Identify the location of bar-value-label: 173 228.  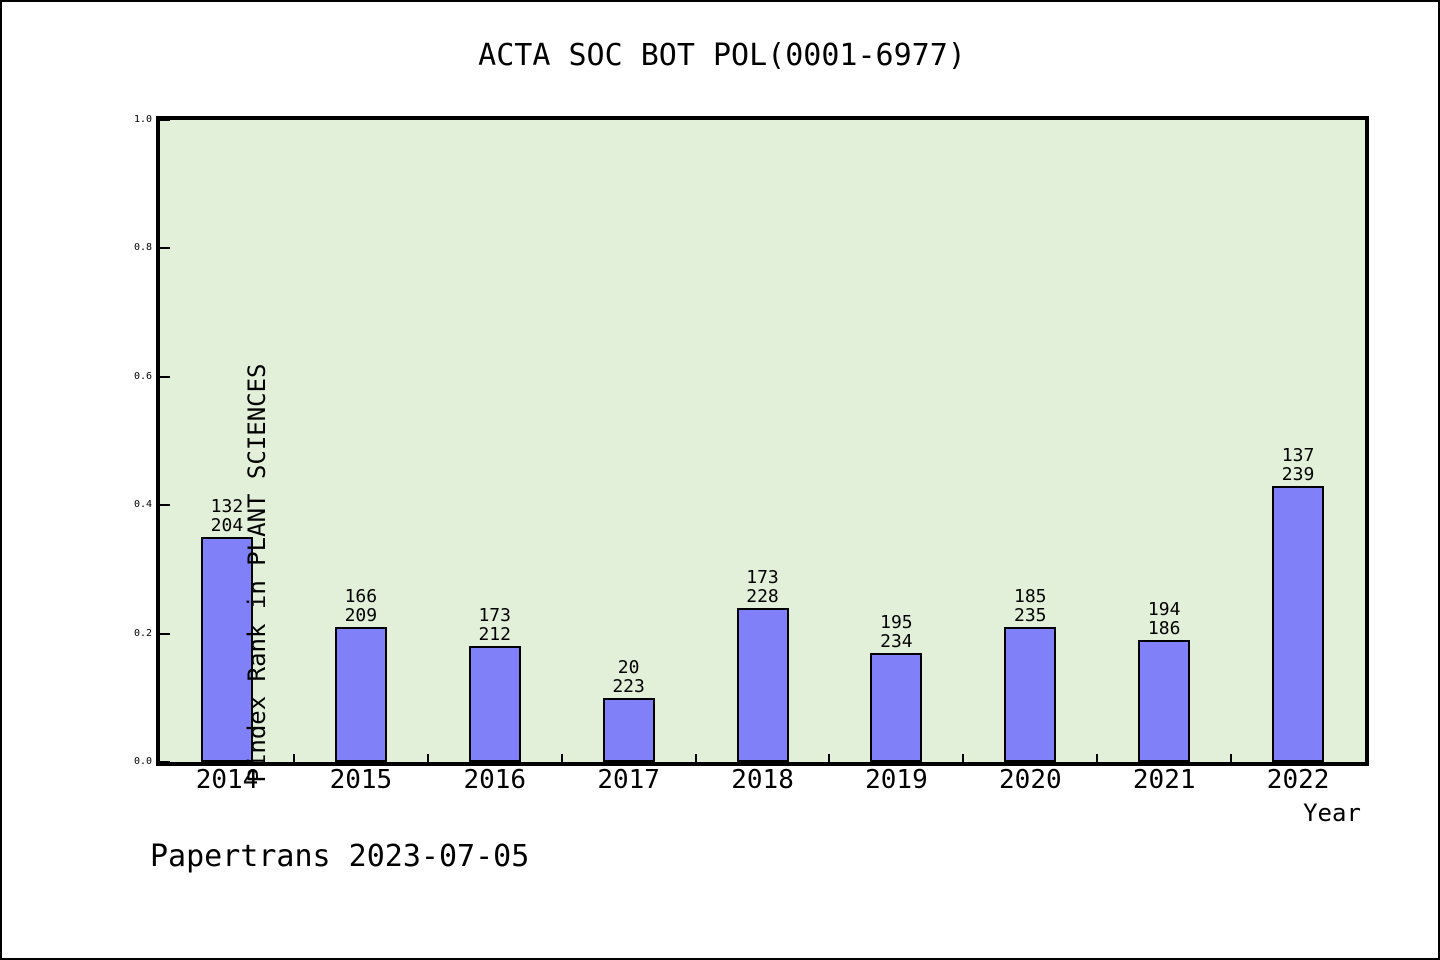
(763, 587).